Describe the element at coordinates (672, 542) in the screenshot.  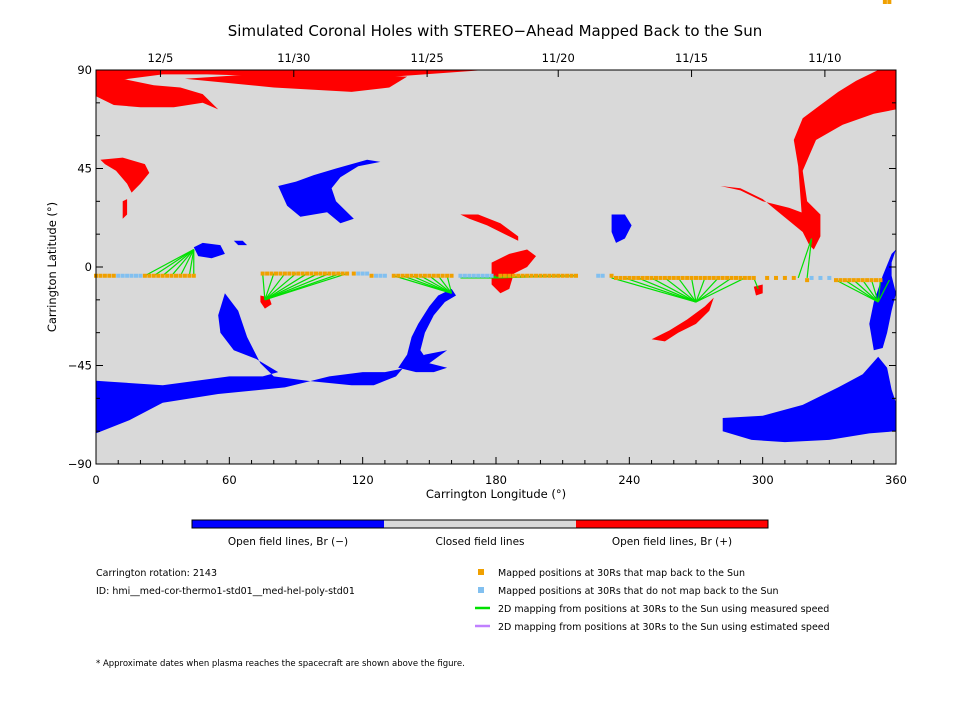
I see `colorbar-label: Open field lines, Br (+)` at that location.